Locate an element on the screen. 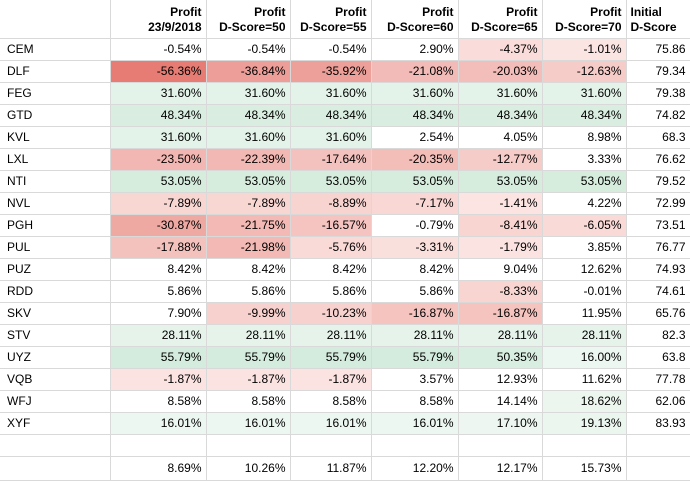  initial-dscore-cell: 76.77 is located at coordinates (658, 247).